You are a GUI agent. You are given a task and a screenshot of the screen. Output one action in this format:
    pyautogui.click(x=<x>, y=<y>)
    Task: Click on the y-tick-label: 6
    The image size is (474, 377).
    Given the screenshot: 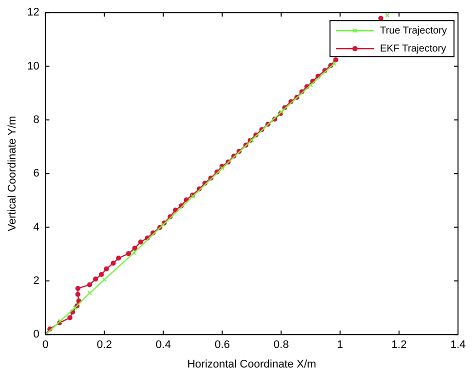 What is the action you would take?
    pyautogui.click(x=36, y=174)
    